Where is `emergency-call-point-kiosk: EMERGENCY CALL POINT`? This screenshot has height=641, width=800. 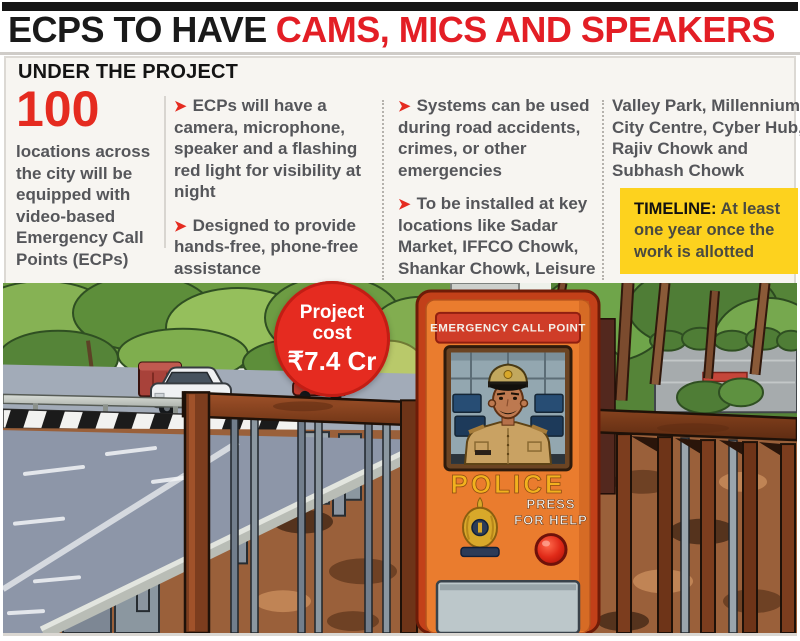
emergency-call-point-kiosk: EMERGENCY CALL POINT is located at coordinates (508, 461).